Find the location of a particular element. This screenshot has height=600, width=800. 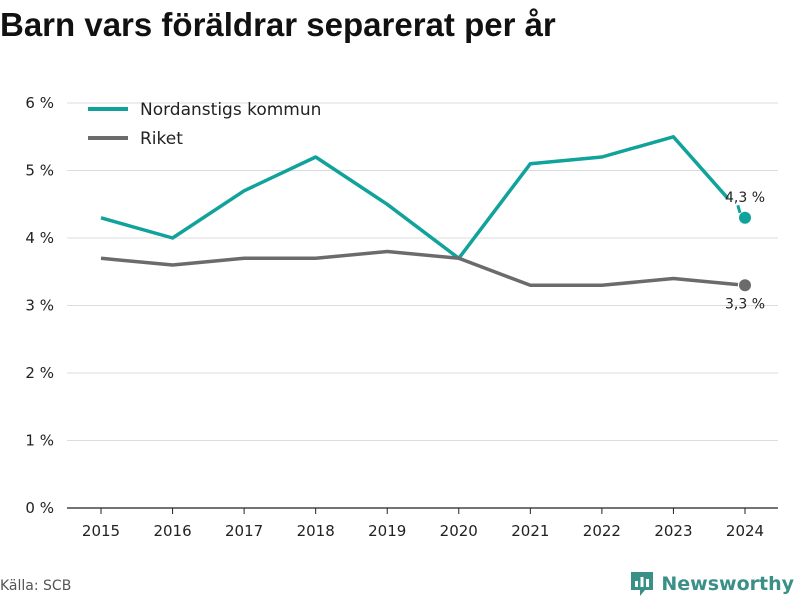

x-tick-label: 2023 is located at coordinates (673, 531).